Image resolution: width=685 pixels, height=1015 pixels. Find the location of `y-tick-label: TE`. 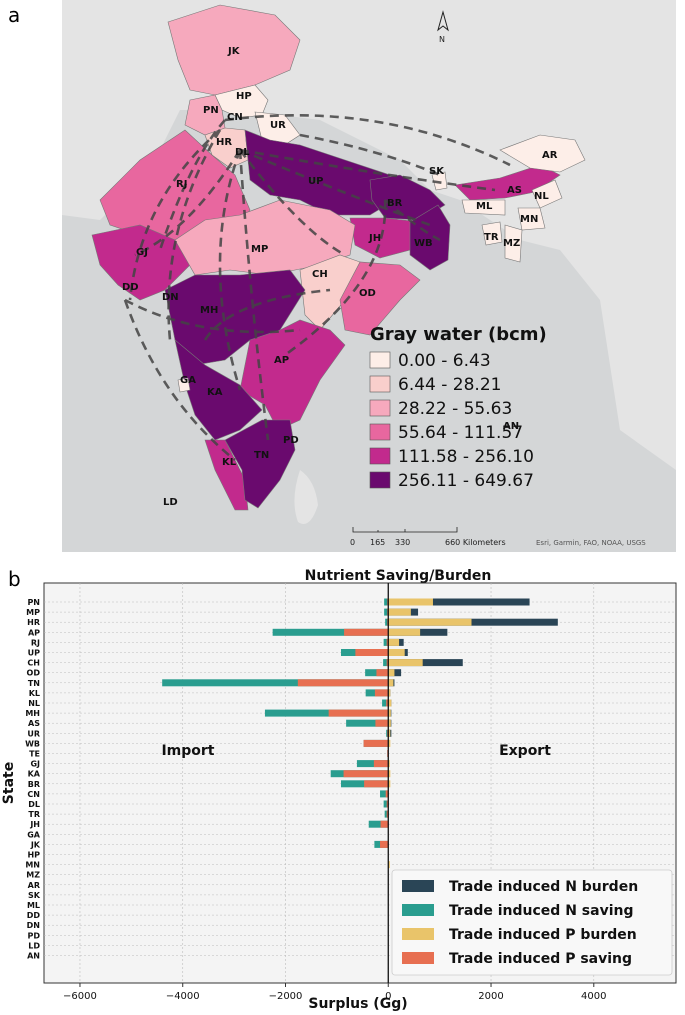

y-tick-label: TE is located at coordinates (34, 754).